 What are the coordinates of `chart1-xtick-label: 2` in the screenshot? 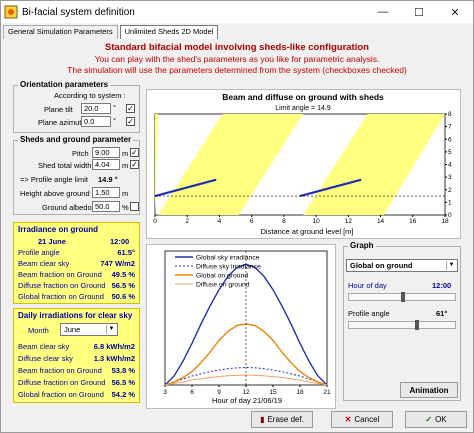 It's located at (187, 221).